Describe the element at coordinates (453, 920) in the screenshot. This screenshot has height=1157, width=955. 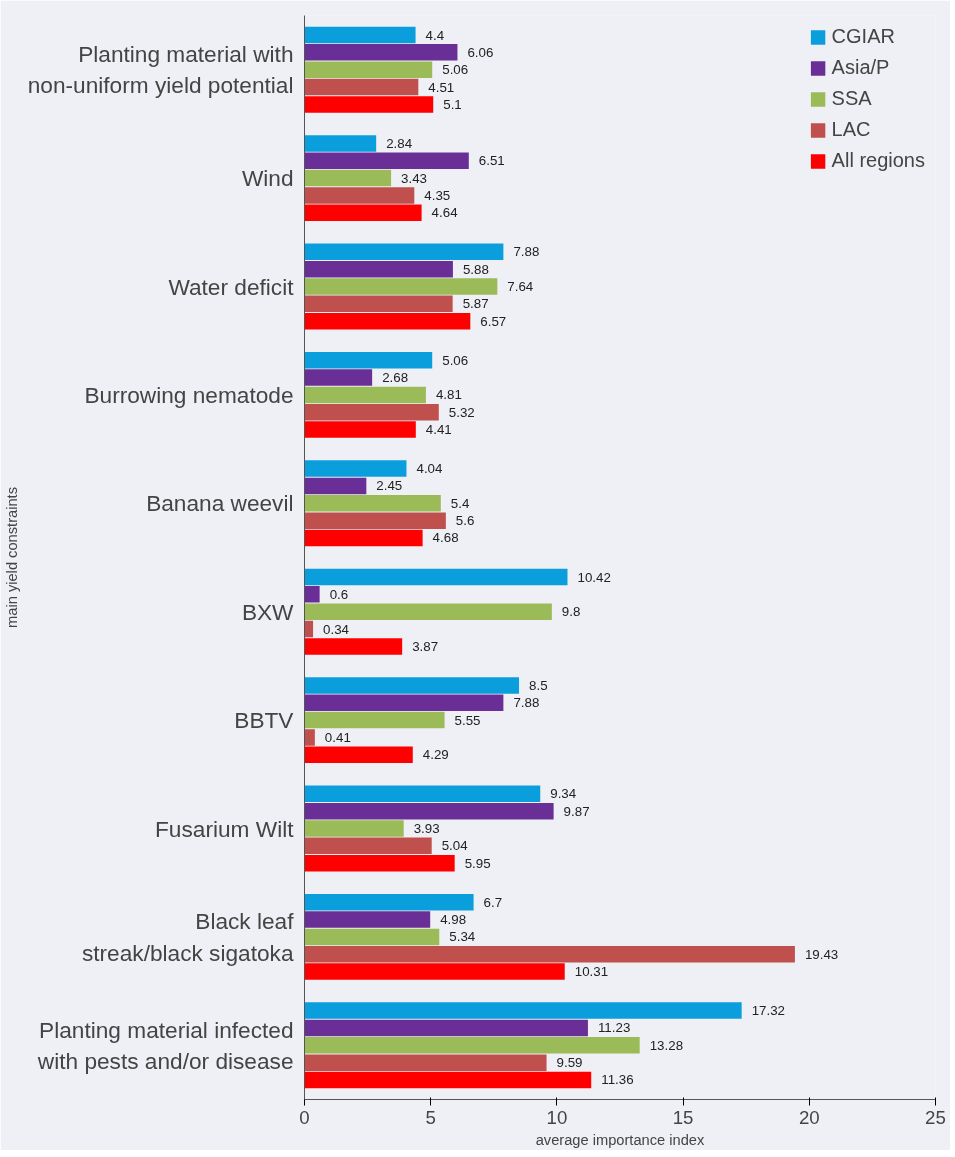
I see `data-label: 4.98` at that location.